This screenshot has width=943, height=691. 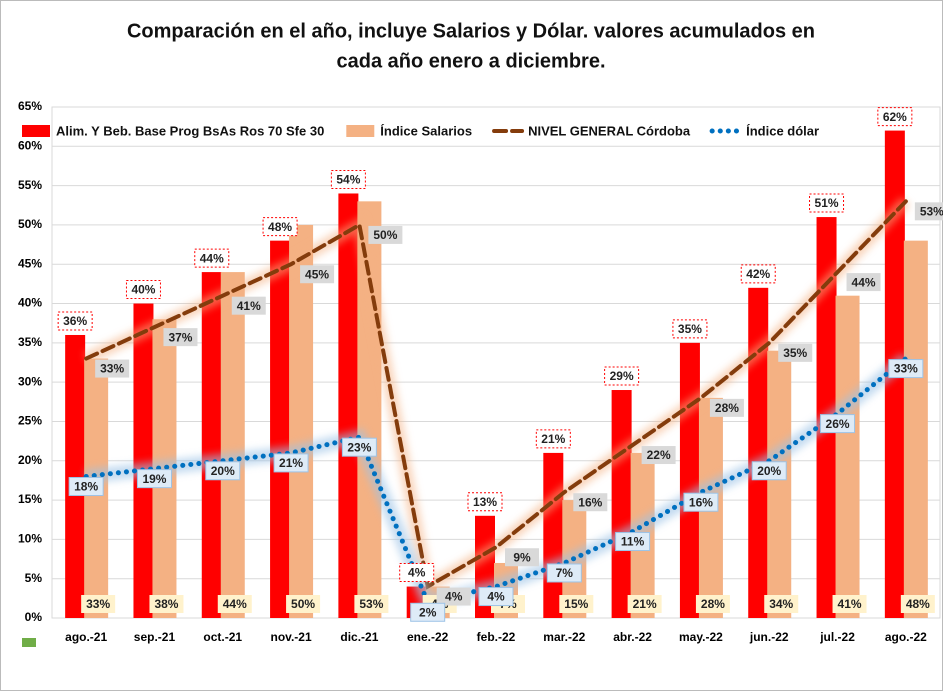 What do you see at coordinates (291, 637) in the screenshot?
I see `x-tick-label: nov.-21` at bounding box center [291, 637].